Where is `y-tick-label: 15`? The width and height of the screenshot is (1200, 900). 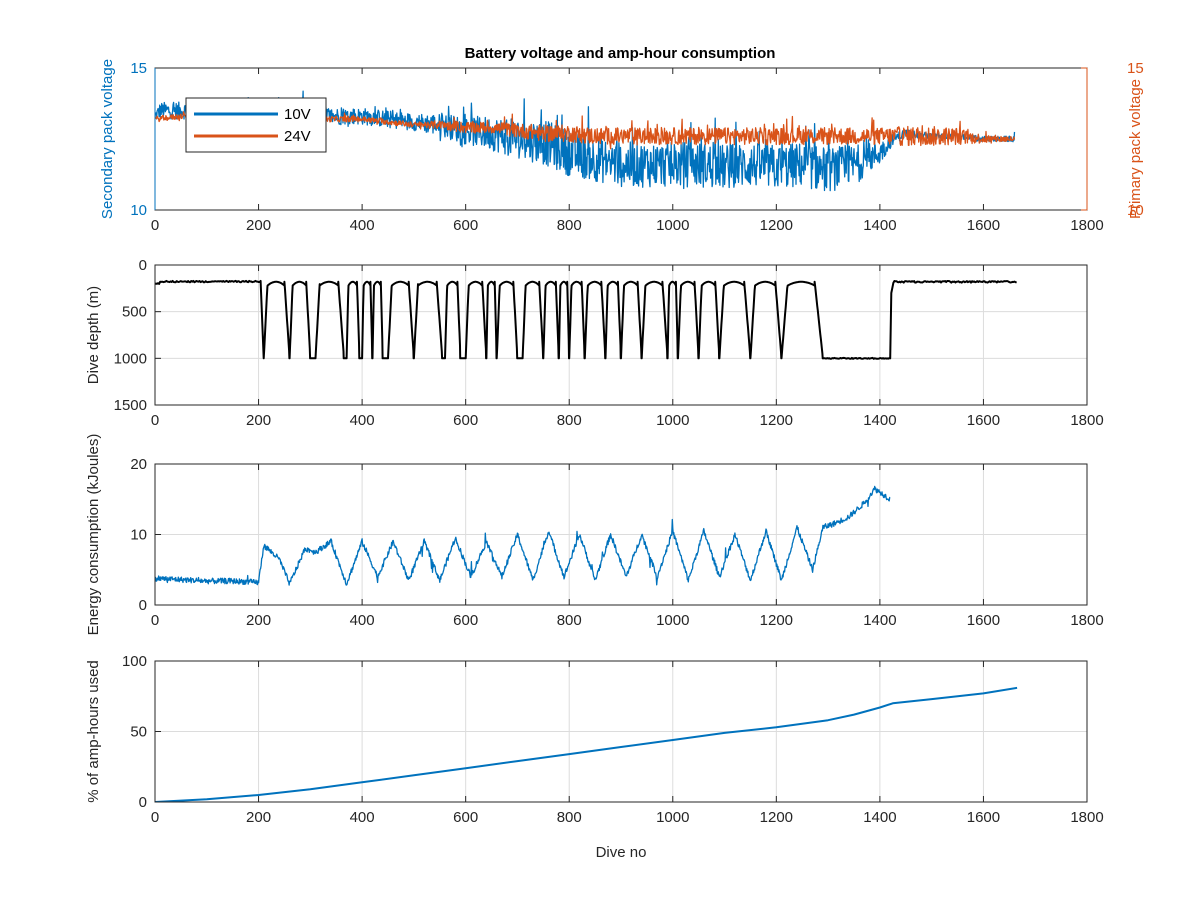
y-tick-label: 15 is located at coordinates (138, 68).